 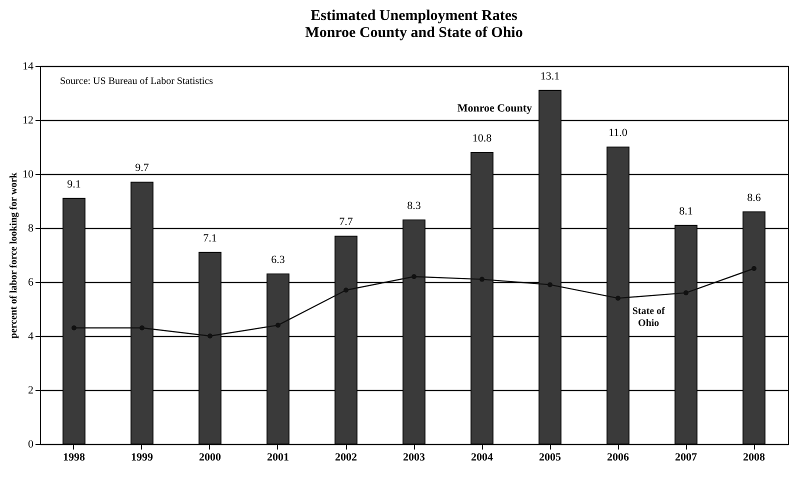 What do you see at coordinates (550, 76) in the screenshot?
I see `data-label: 13.1` at bounding box center [550, 76].